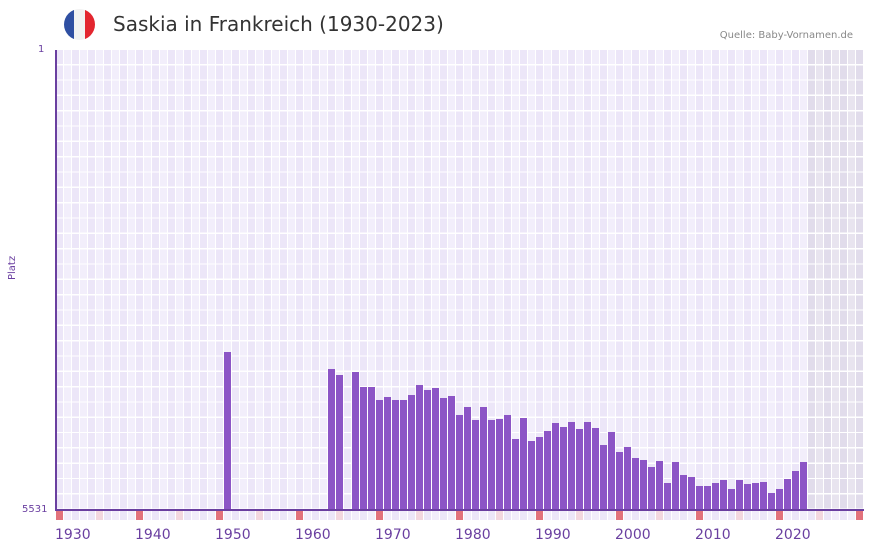 This screenshot has height=552, width=873. What do you see at coordinates (635, 484) in the screenshot?
I see `bar-2001` at bounding box center [635, 484].